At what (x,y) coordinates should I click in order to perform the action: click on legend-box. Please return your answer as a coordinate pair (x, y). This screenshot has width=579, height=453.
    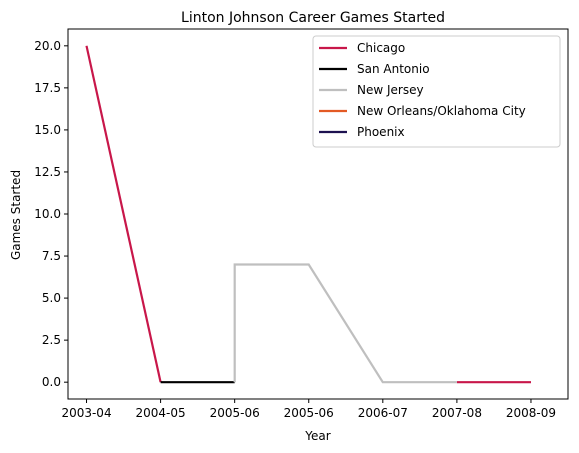
    Looking at the image, I should click on (436, 91).